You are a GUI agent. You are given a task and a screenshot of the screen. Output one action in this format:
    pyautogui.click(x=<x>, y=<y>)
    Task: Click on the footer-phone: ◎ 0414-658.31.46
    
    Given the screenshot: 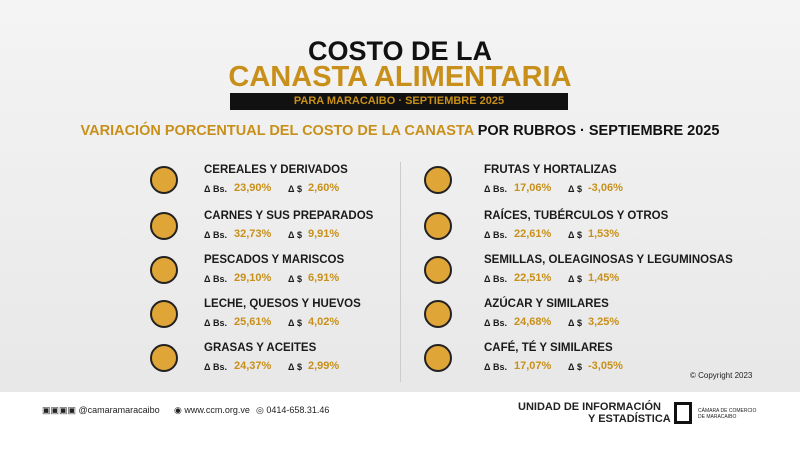 What is the action you would take?
    pyautogui.click(x=293, y=410)
    